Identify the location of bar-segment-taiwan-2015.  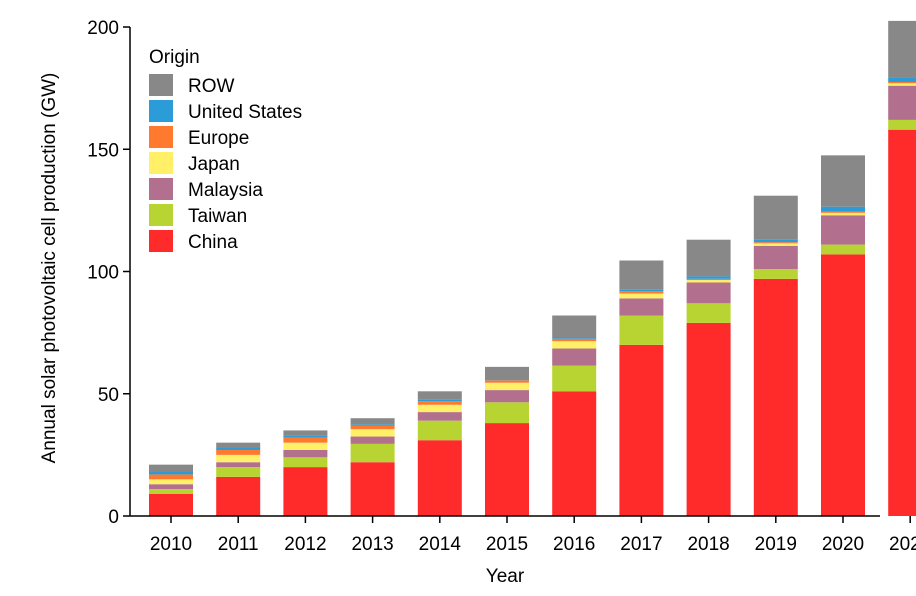
(507, 413).